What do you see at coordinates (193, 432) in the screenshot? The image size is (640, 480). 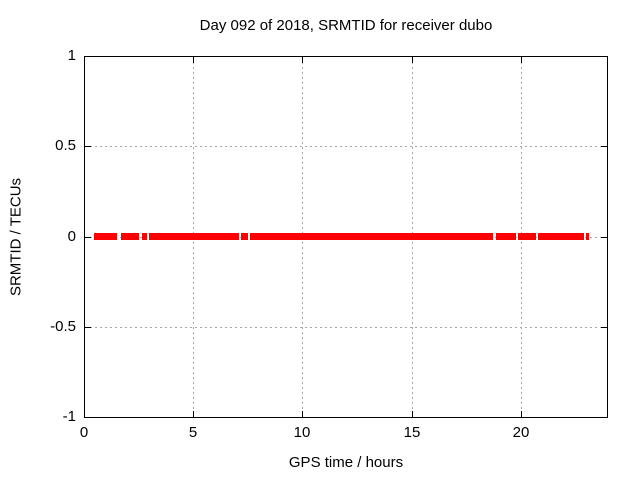 I see `x-tick-label-5: 5` at bounding box center [193, 432].